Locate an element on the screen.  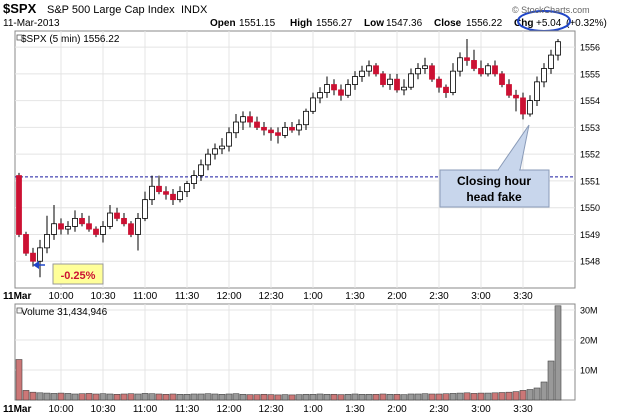
x-tick-label: 10:30 is located at coordinates (102, 296).